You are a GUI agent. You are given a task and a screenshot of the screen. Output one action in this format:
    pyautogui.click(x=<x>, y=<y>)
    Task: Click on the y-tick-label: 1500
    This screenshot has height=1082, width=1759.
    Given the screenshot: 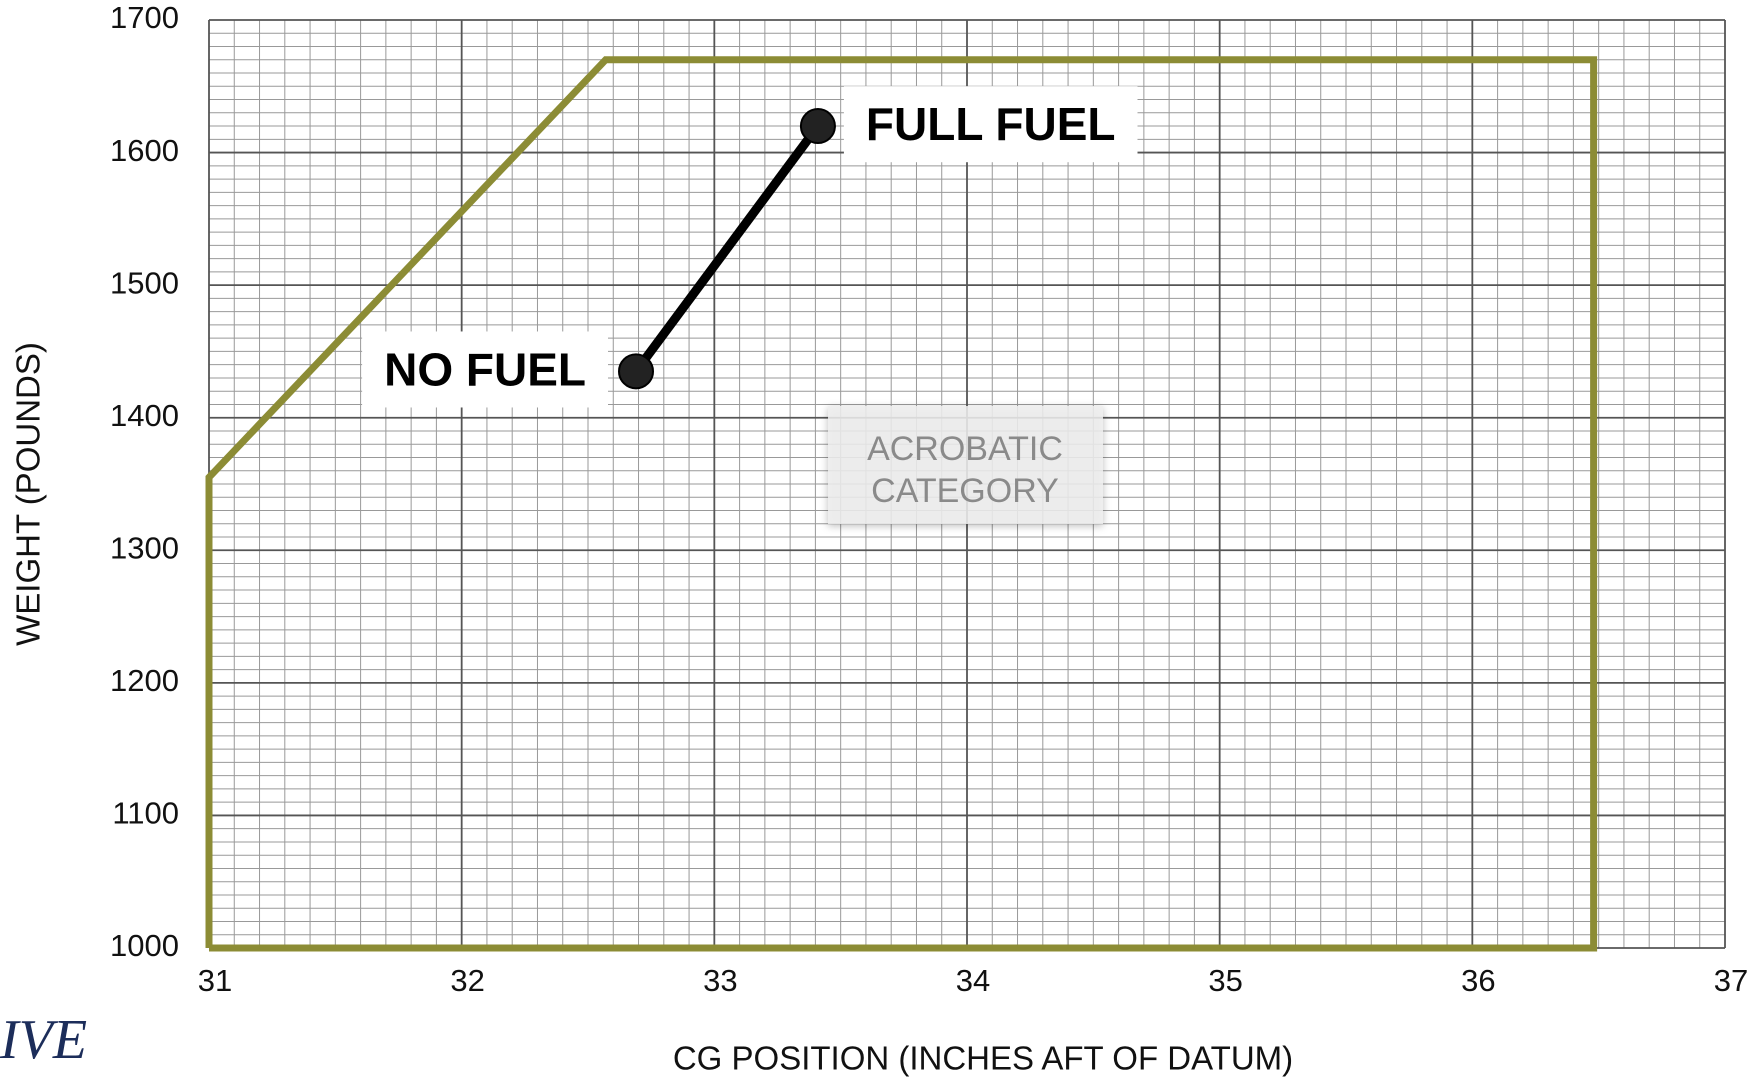 What is the action you would take?
    pyautogui.click(x=144, y=282)
    